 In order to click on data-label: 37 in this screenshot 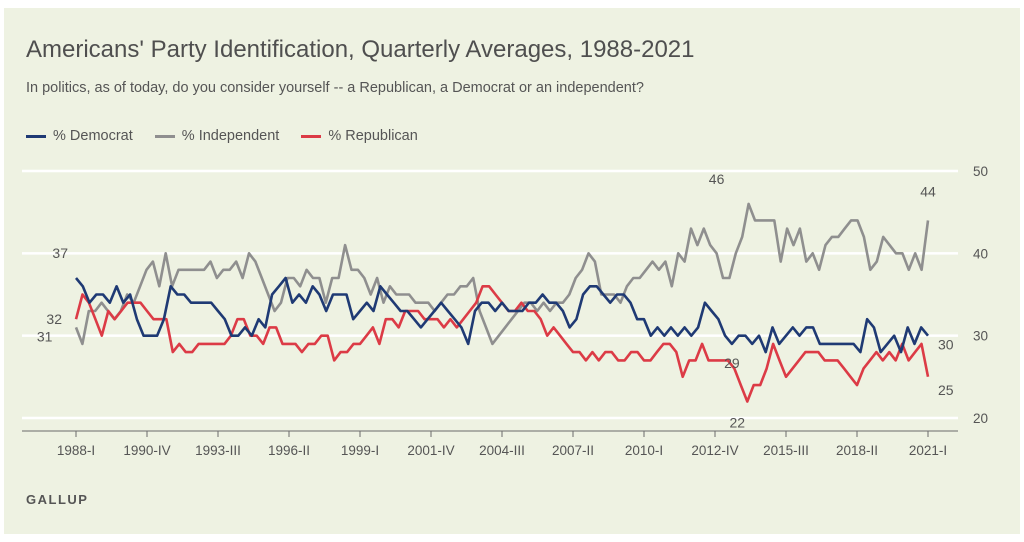, I will do `click(60, 253)`.